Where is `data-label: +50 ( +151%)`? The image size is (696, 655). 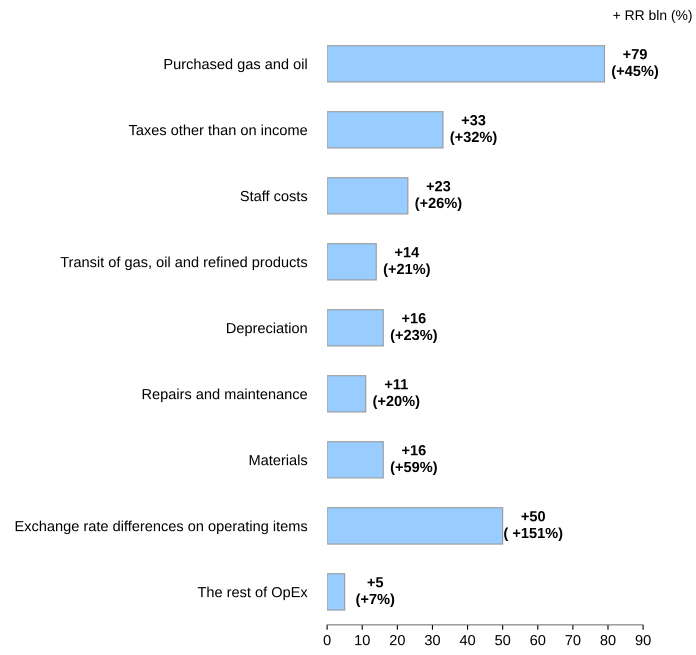 data-label: +50 ( +151%) is located at coordinates (533, 526).